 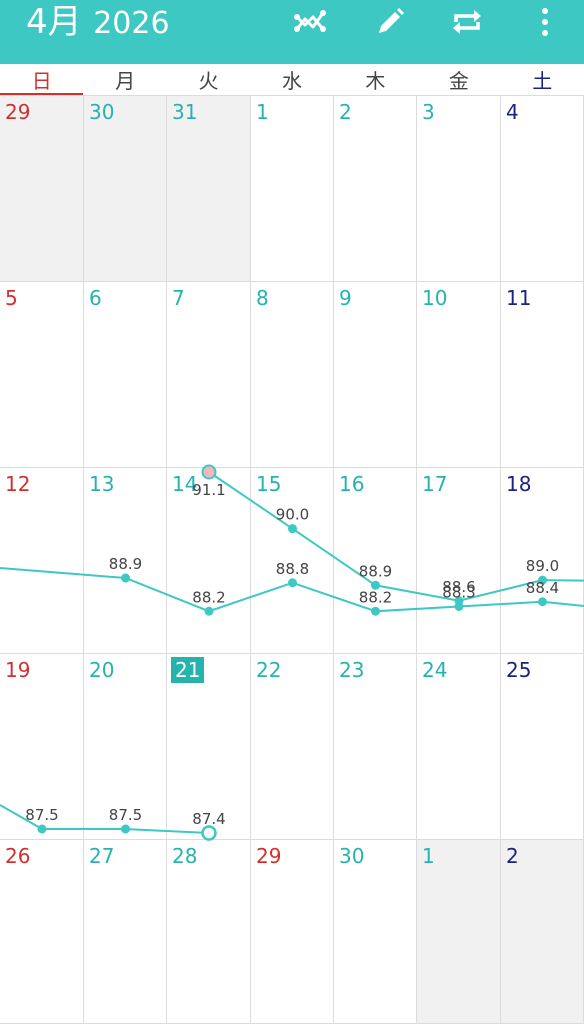 I want to click on day-cell: 19, so click(x=42, y=747).